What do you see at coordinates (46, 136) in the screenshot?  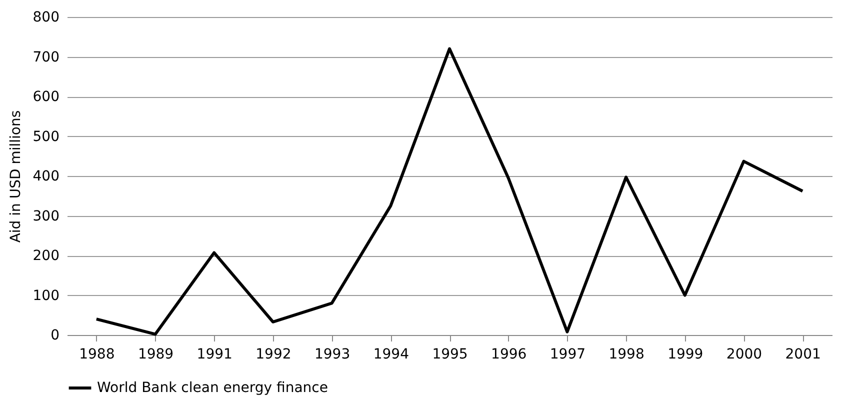 I see `y-tick-label: 500` at bounding box center [46, 136].